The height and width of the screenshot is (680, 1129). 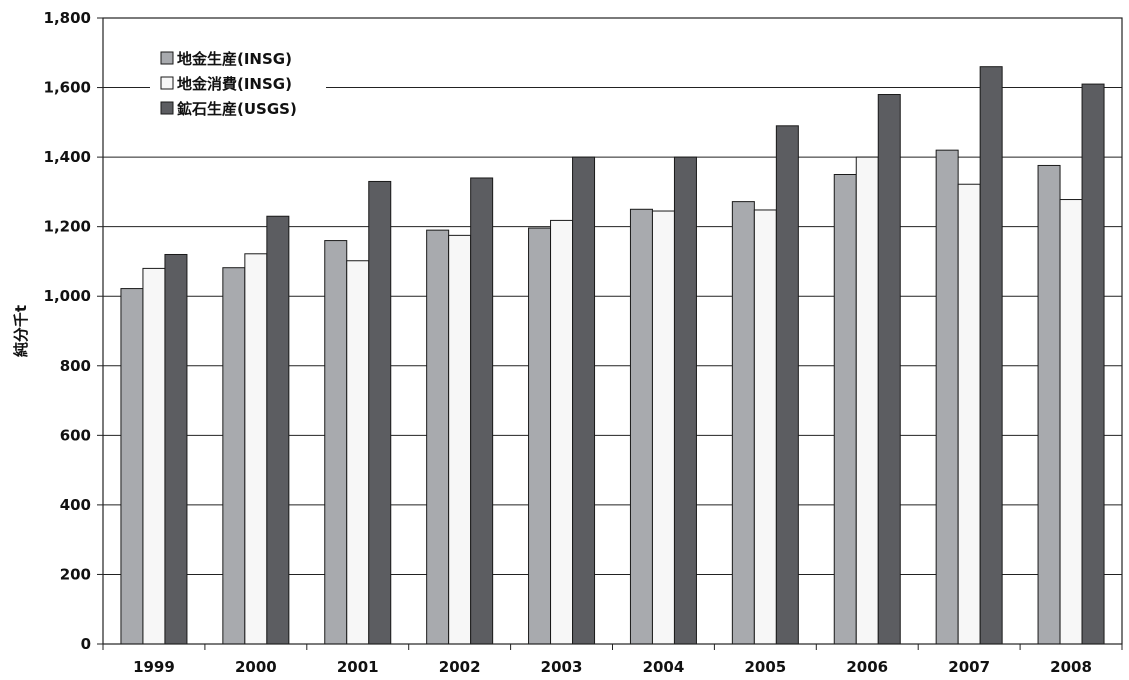 What do you see at coordinates (969, 667) in the screenshot?
I see `x-tick-label: 2007` at bounding box center [969, 667].